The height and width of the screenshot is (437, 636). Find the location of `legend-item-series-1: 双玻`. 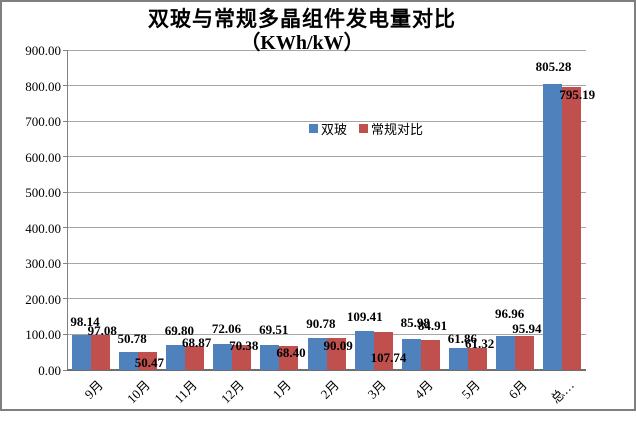

legend-item-series-1: 双玻 is located at coordinates (328, 128).